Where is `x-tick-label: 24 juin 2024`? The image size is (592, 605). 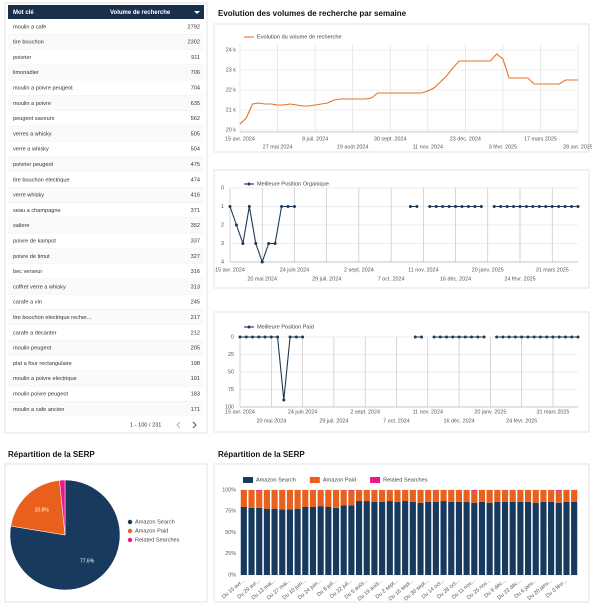 x-tick-label: 24 juin 2024 is located at coordinates (294, 270).